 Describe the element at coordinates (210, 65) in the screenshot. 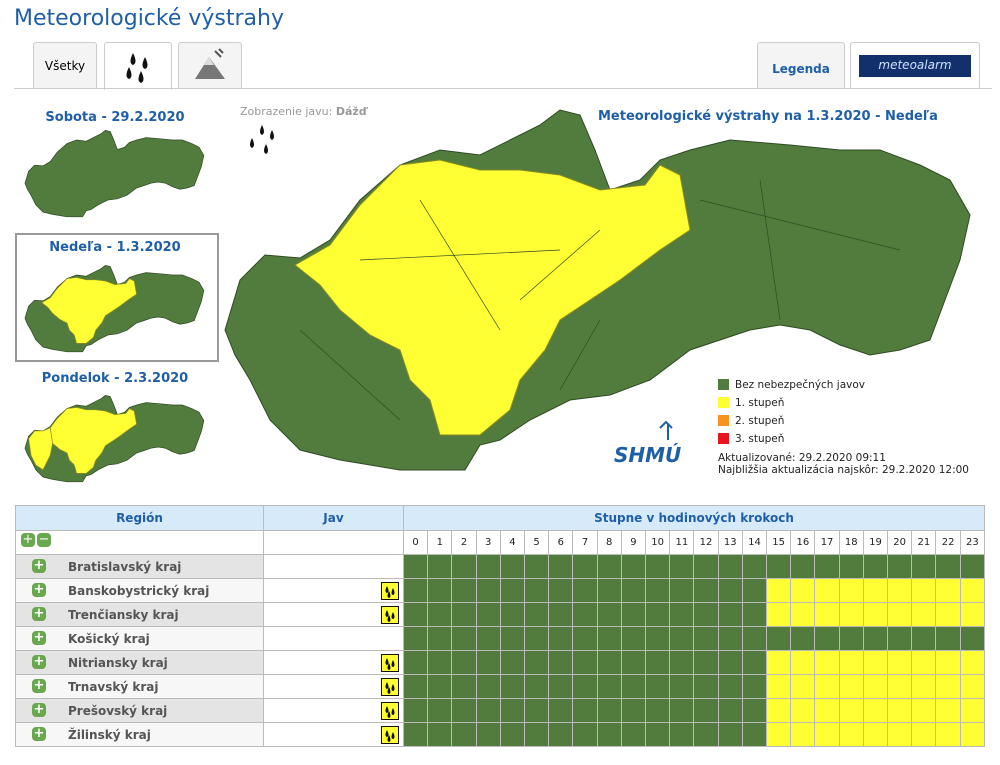

I see `tab-mountain` at that location.